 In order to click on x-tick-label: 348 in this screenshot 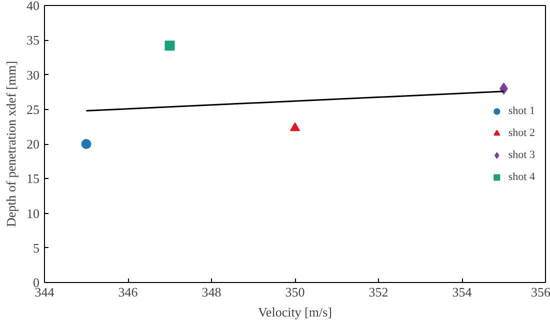, I will do `click(212, 292)`.